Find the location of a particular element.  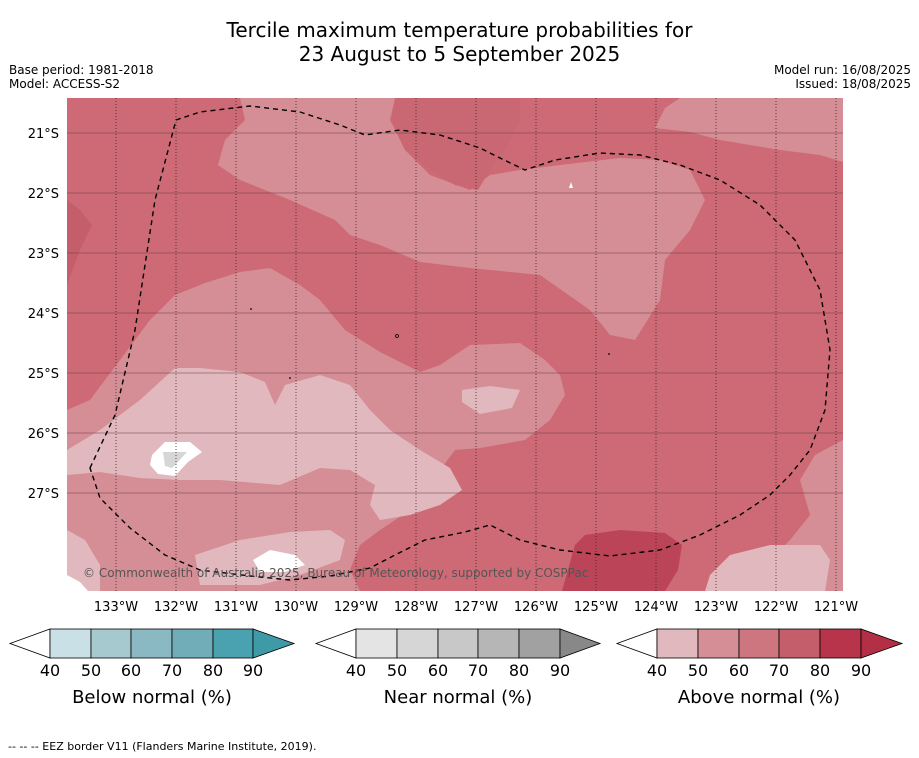

lat-labels: 21°S 22°S 23°S 24°S 25°S 26°S 27°S is located at coordinates (43, 314).